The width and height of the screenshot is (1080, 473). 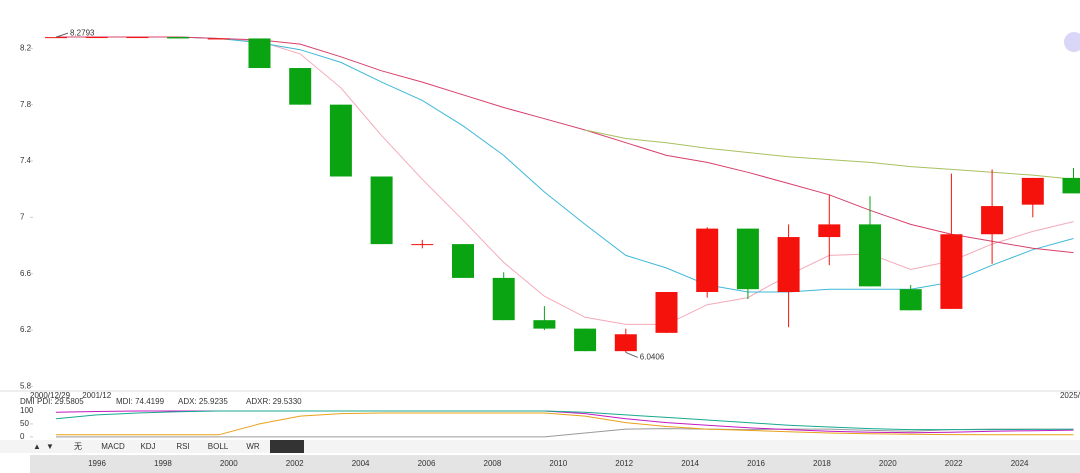 I want to click on navigator-label: 2008, so click(x=493, y=463).